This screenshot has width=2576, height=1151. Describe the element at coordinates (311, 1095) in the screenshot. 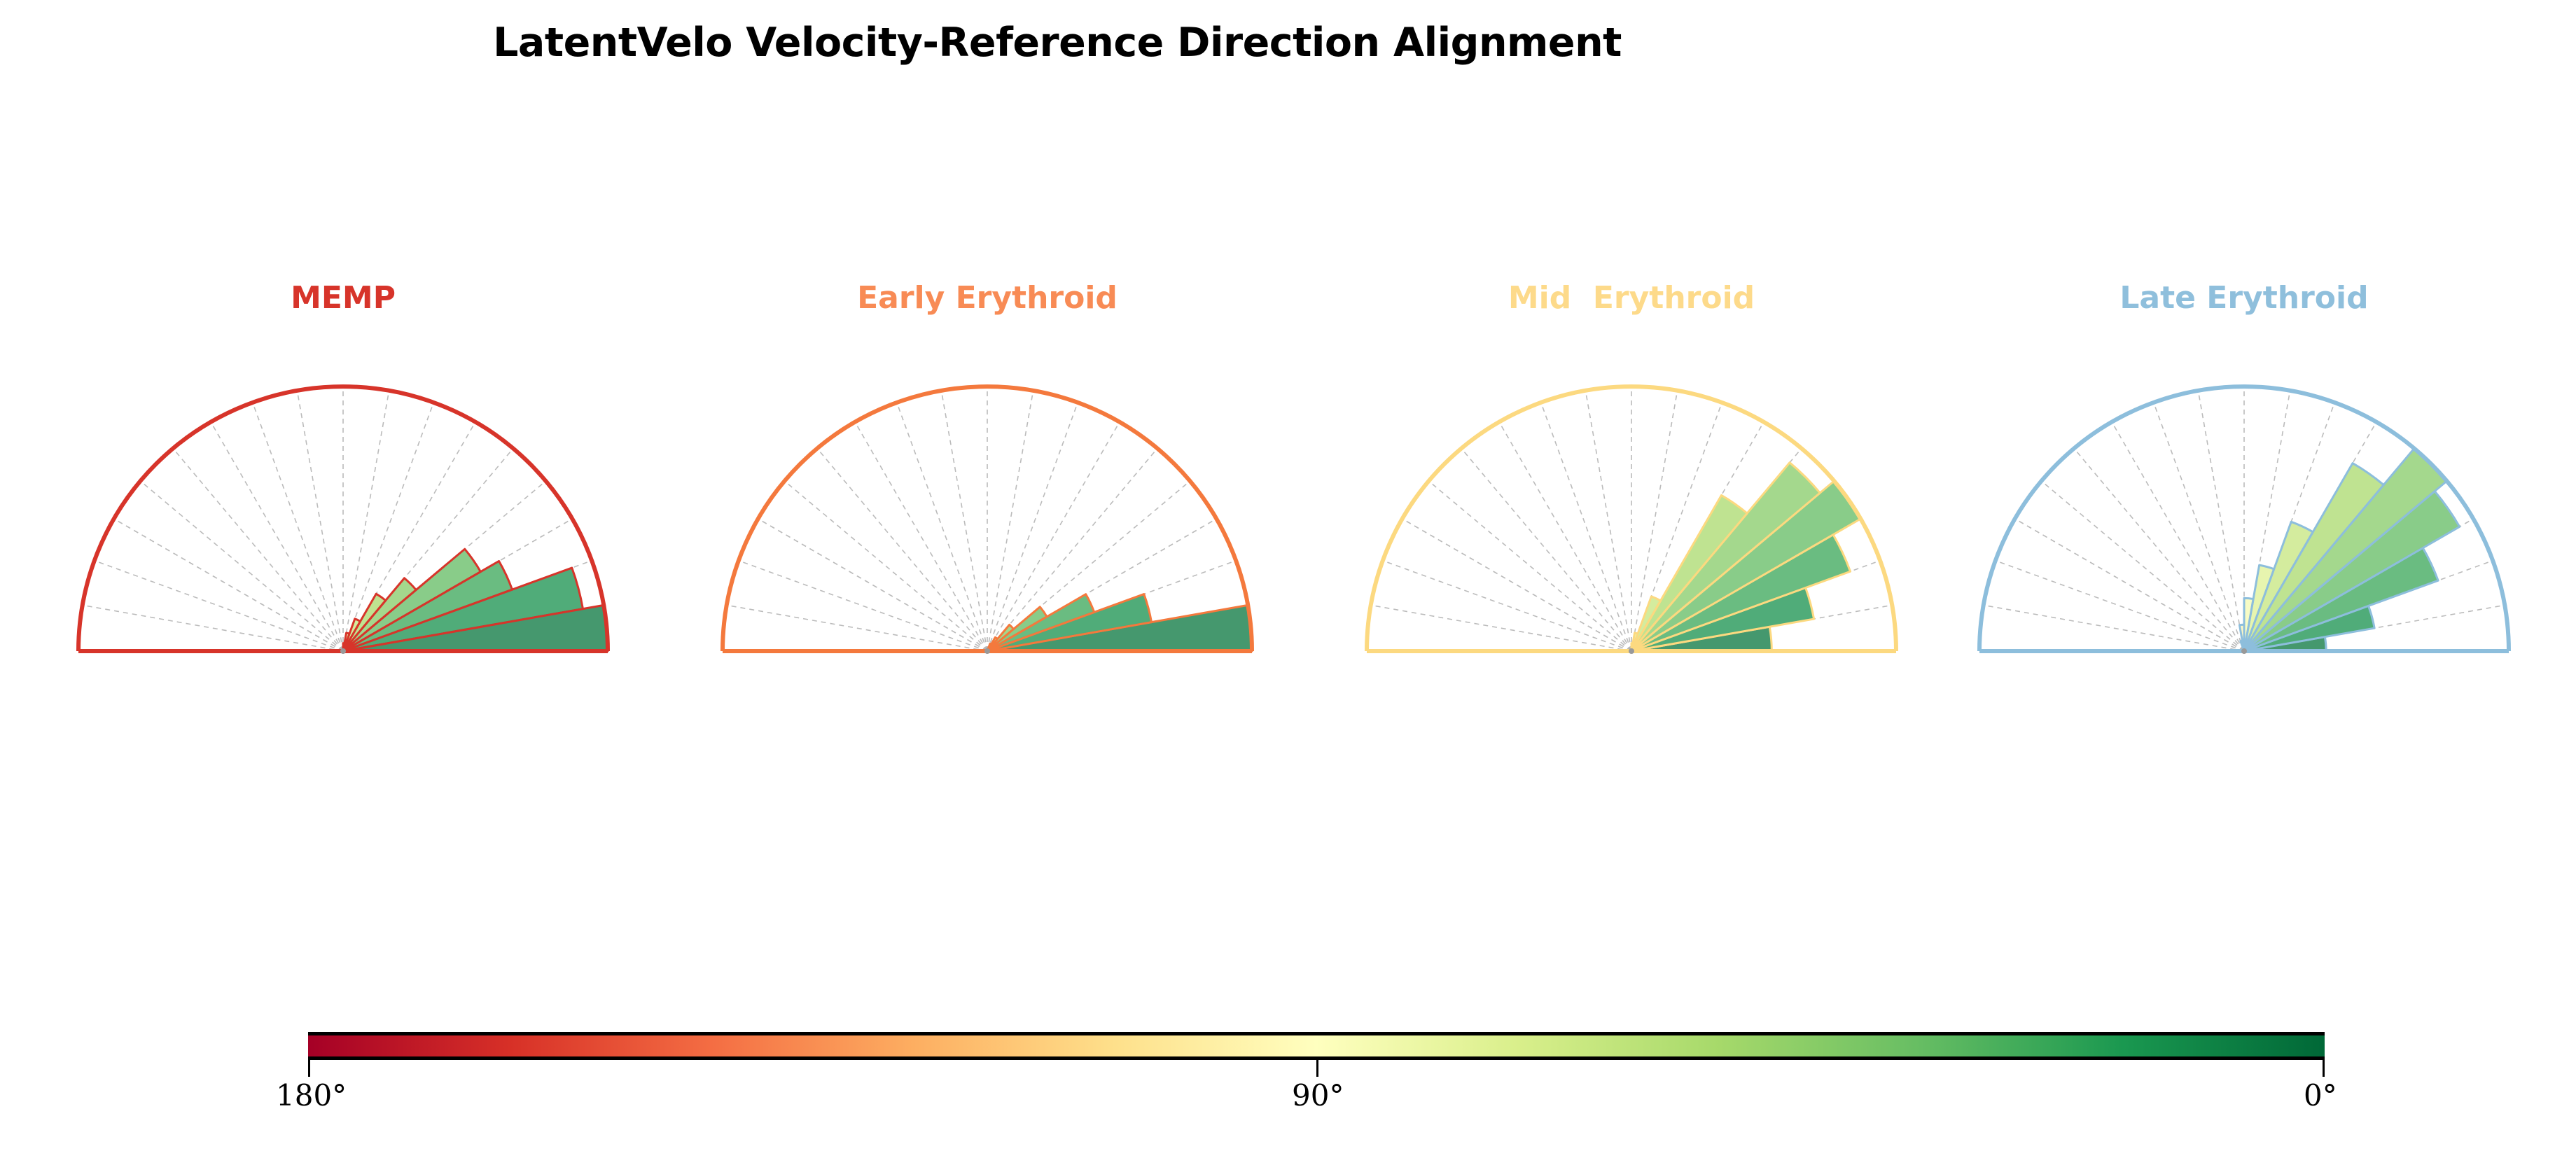

I see `colorbar-ticklabel-180: 180°` at that location.